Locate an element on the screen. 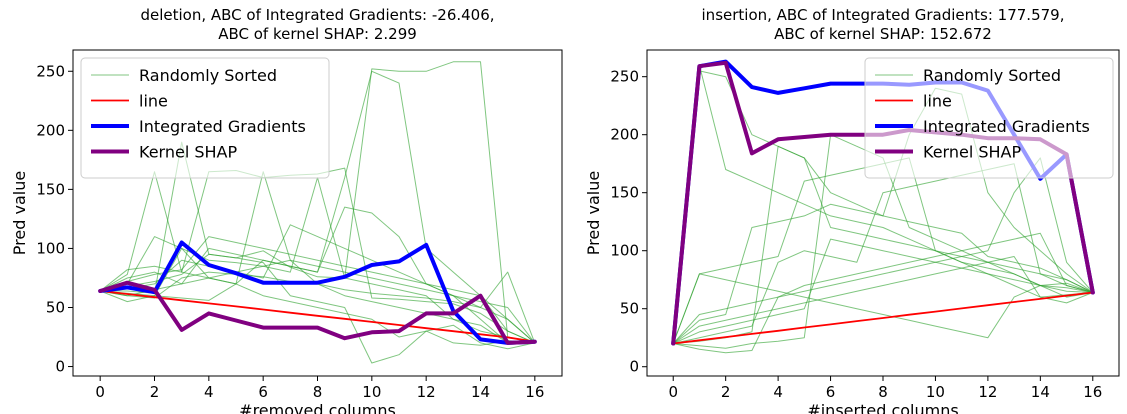 The width and height of the screenshot is (1127, 414). x-axis-label: #inserted columns is located at coordinates (882, 407).